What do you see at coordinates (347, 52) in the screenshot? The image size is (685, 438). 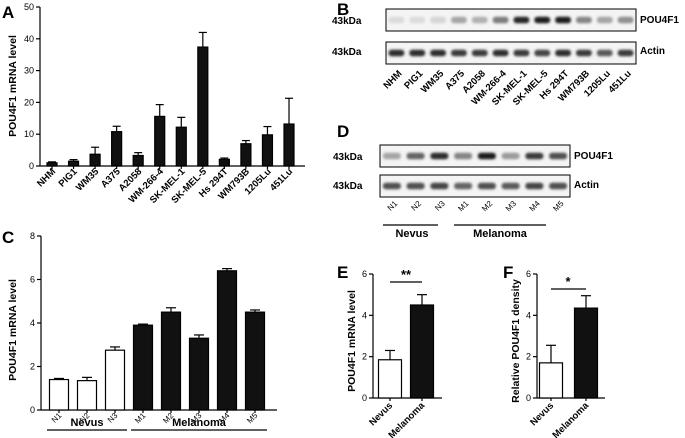 I see `blot-b-marker-2: 43kDa` at bounding box center [347, 52].